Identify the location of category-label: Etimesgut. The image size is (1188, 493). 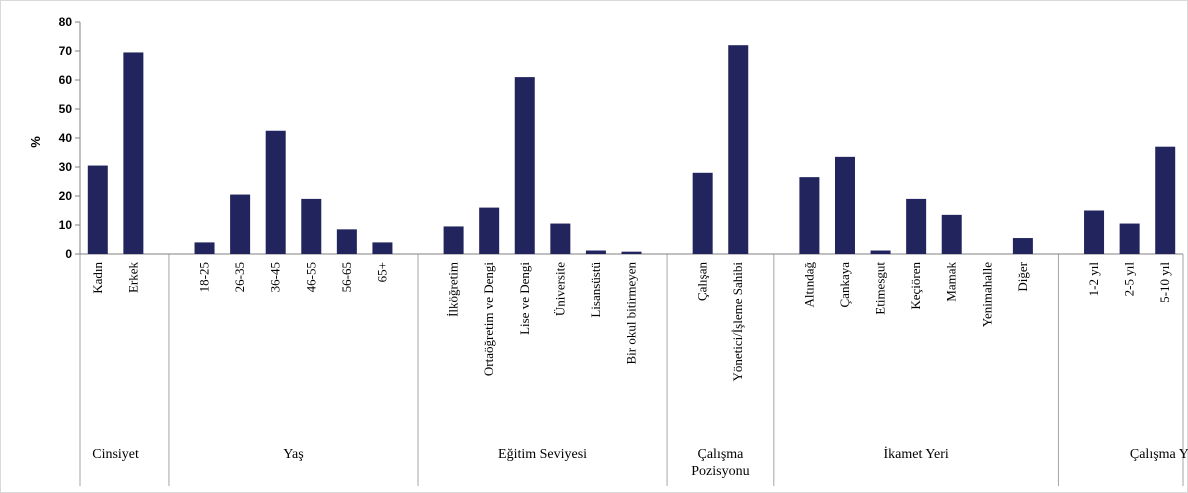
(880, 288).